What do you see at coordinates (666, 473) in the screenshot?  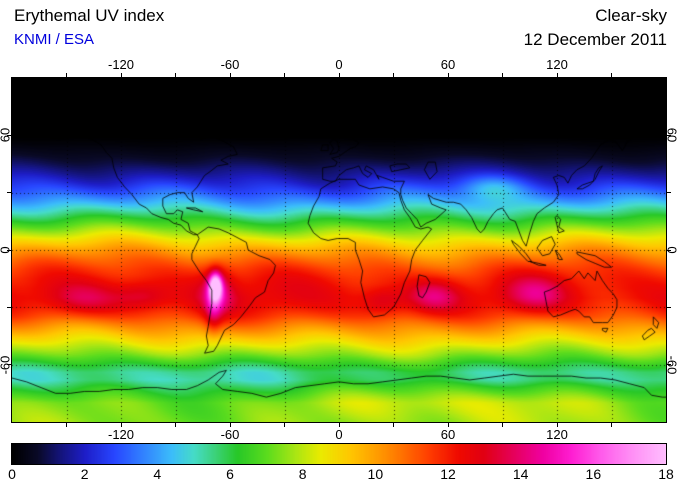 I see `colorbar-tick-label: 18` at bounding box center [666, 473].